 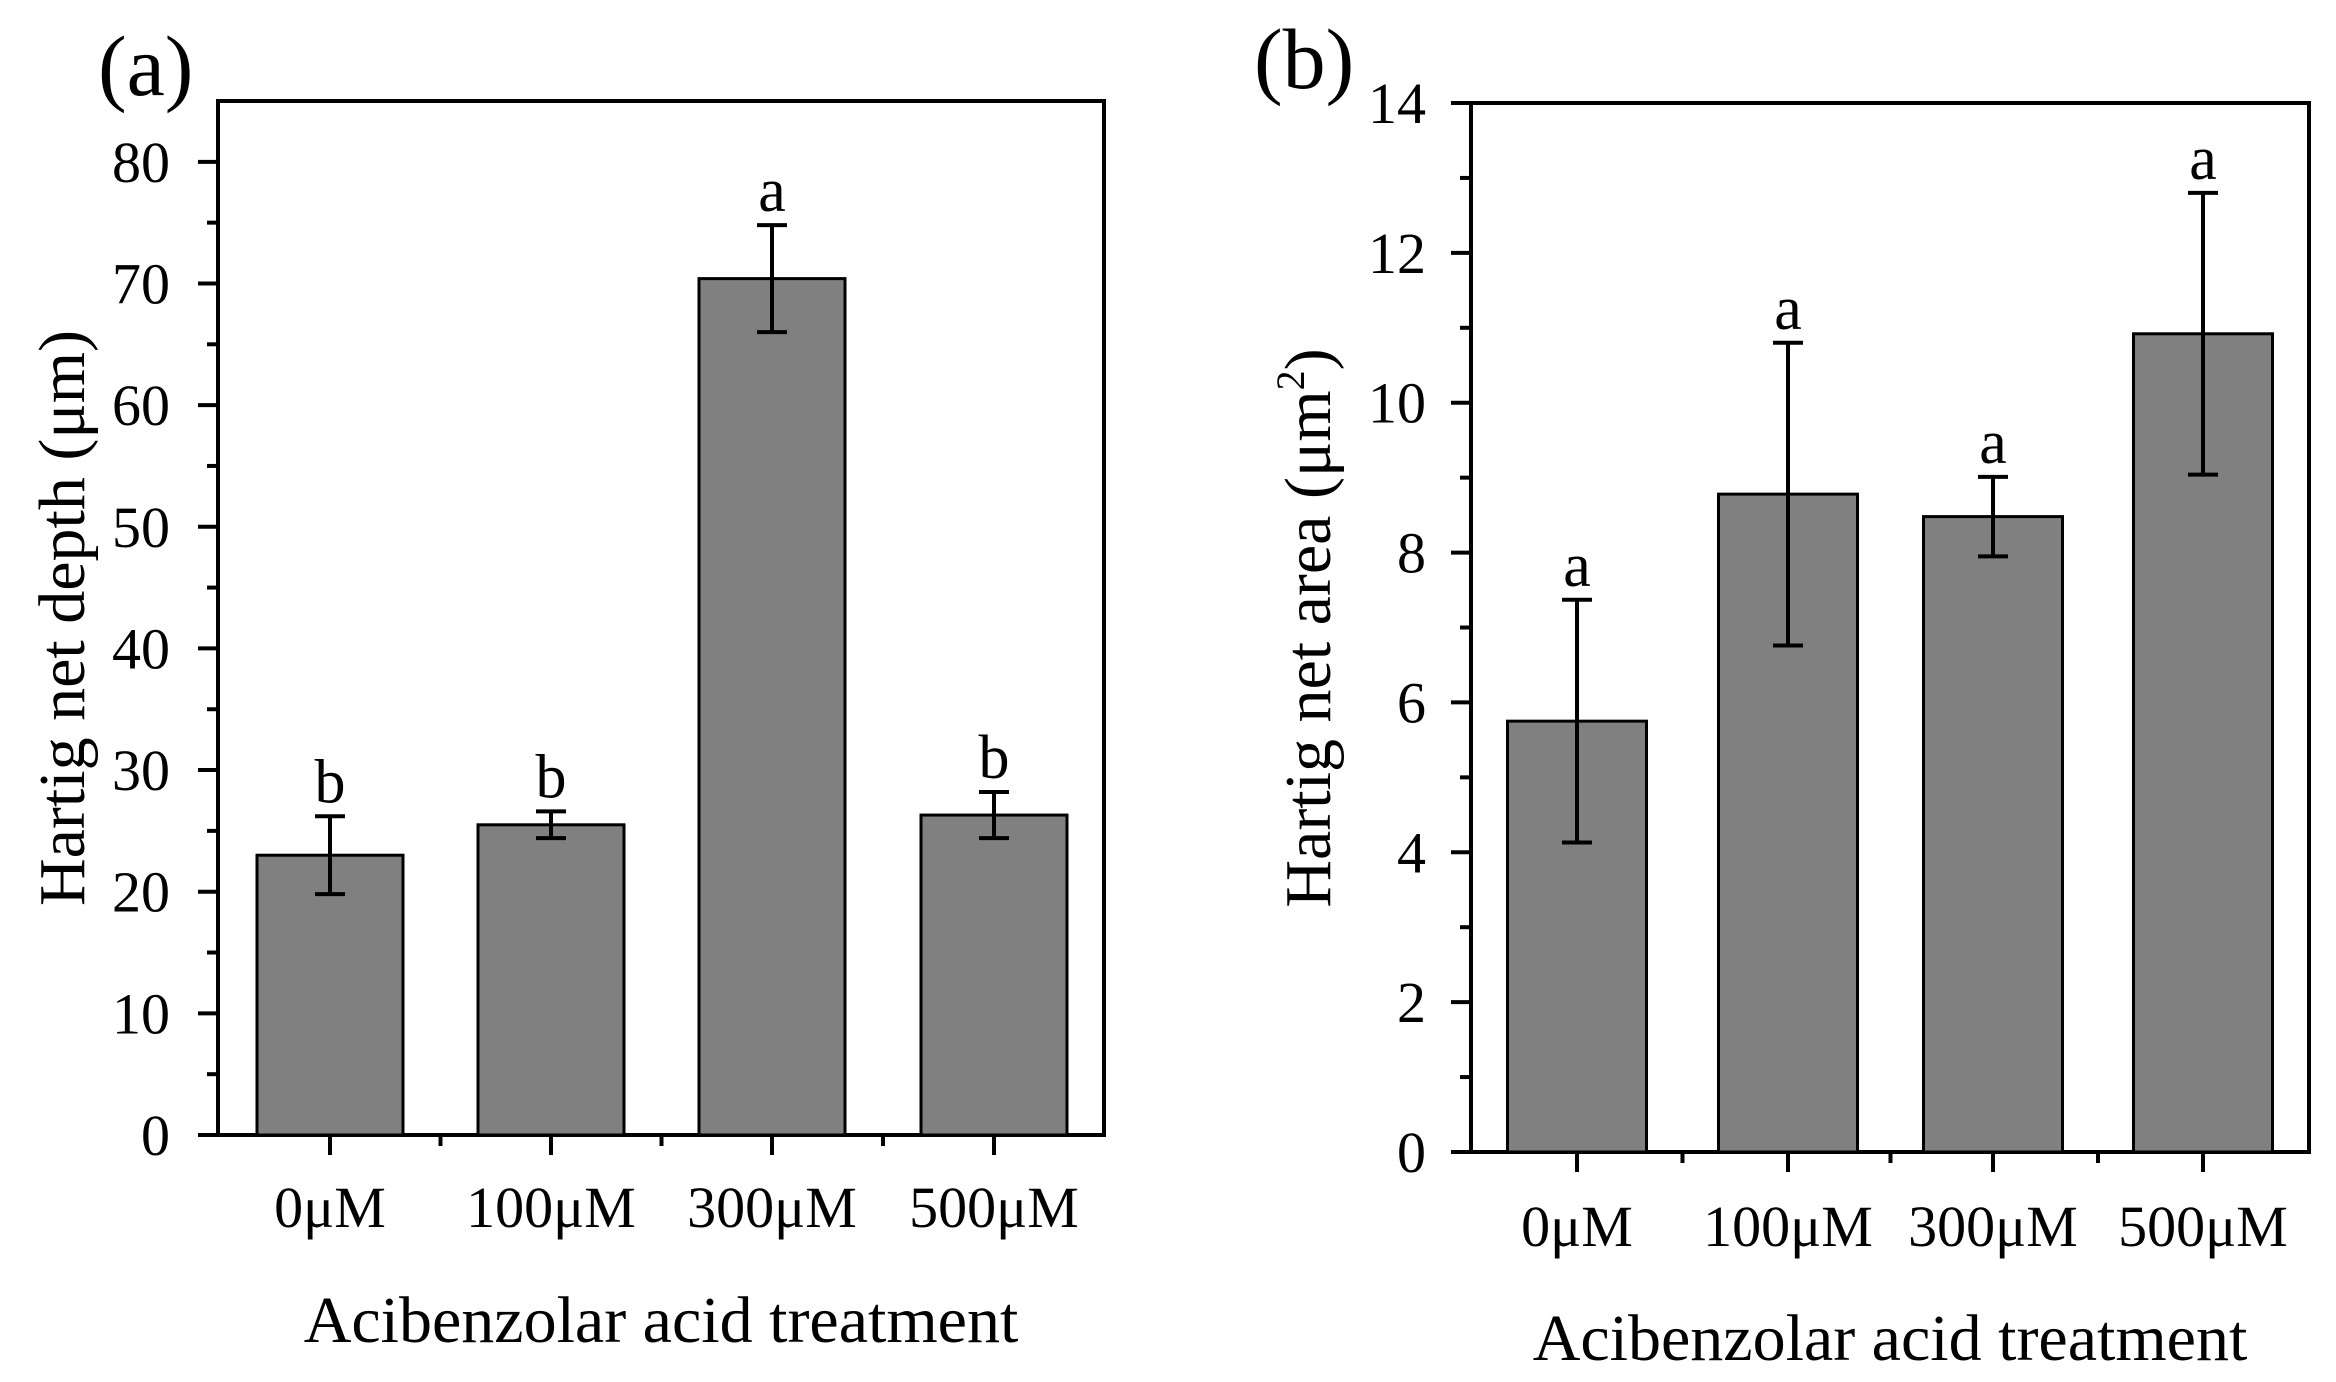 What do you see at coordinates (661, 1320) in the screenshot?
I see `panel-a-x-axis-title: Acibenzolar acid treatment` at bounding box center [661, 1320].